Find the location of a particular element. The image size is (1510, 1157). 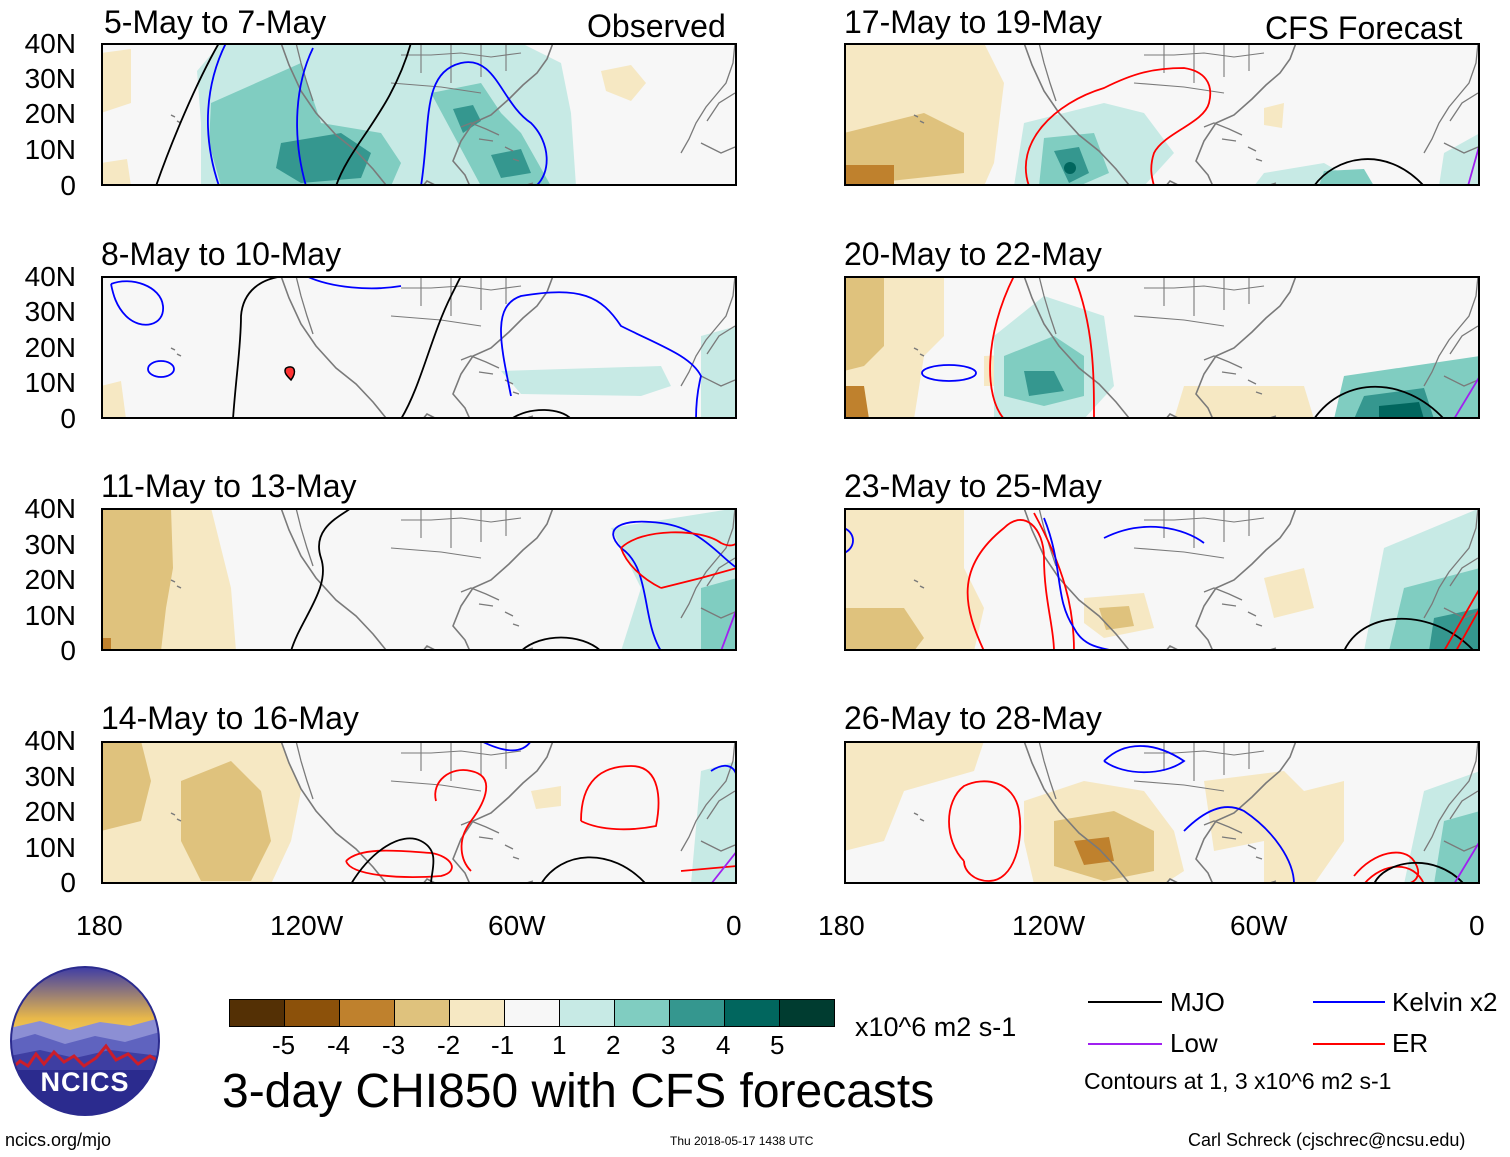

colorbar-label: -2 is located at coordinates (449, 1045).